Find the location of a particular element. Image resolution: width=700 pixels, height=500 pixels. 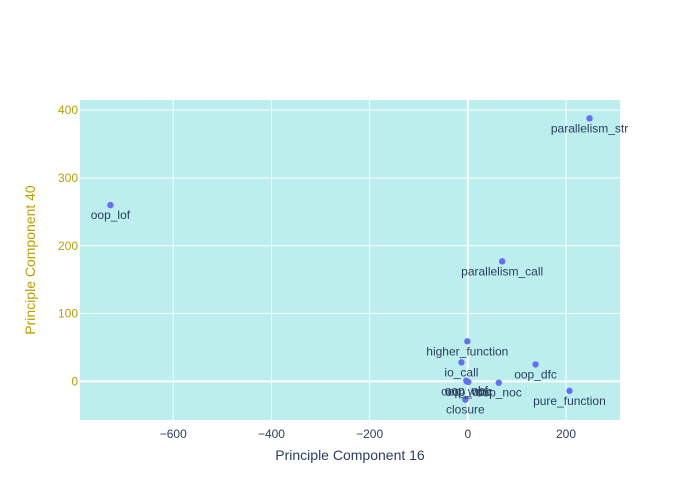

y-tick-label: 300 is located at coordinates (68, 178).